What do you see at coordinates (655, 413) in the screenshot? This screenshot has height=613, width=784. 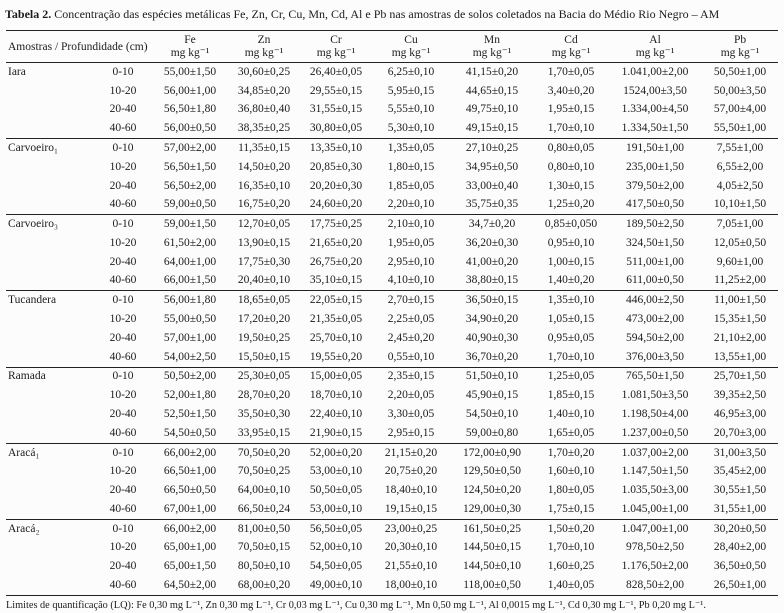 I see `value-cell: 1.198,50±4,00` at bounding box center [655, 413].